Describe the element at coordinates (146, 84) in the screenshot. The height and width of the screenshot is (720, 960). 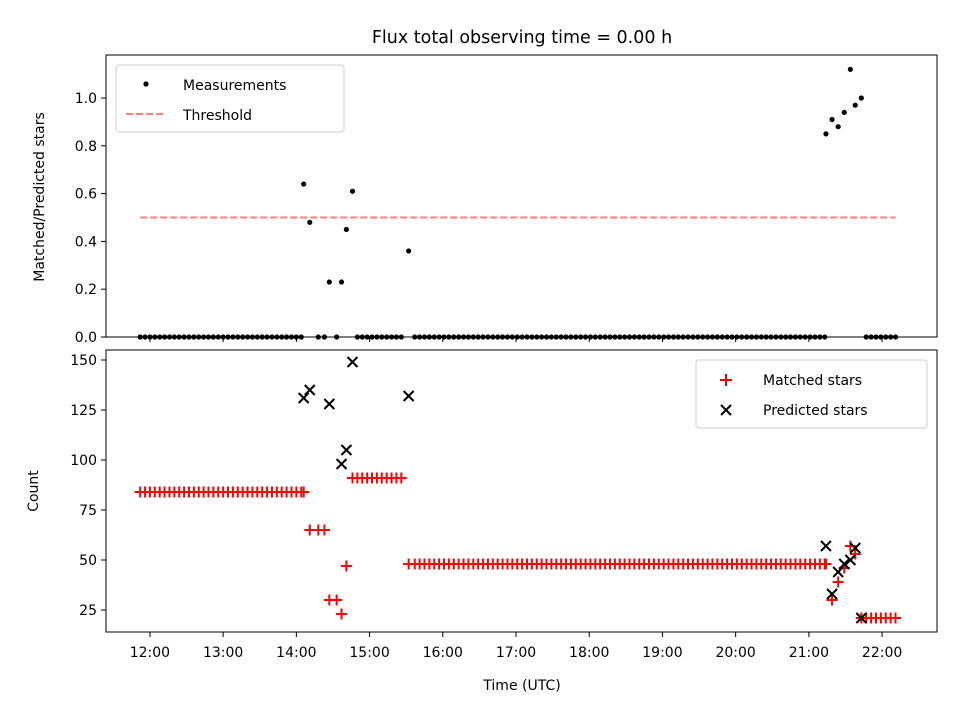
I see `measurements-legend-marker` at that location.